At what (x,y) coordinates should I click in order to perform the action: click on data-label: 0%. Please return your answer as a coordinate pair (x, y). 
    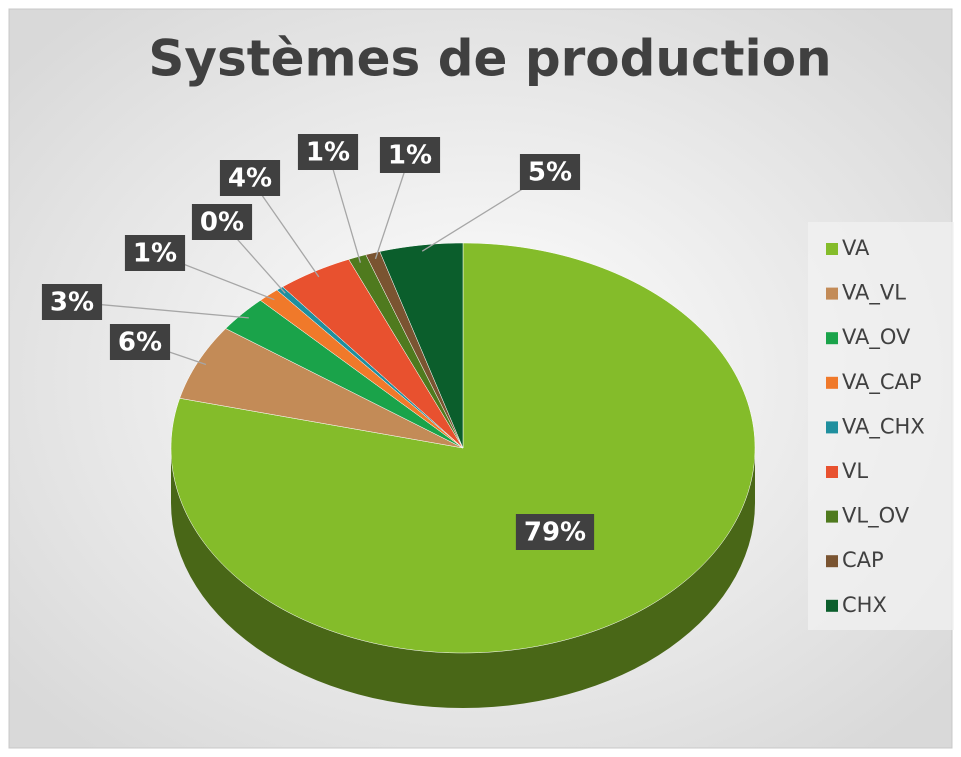
    Looking at the image, I should click on (222, 223).